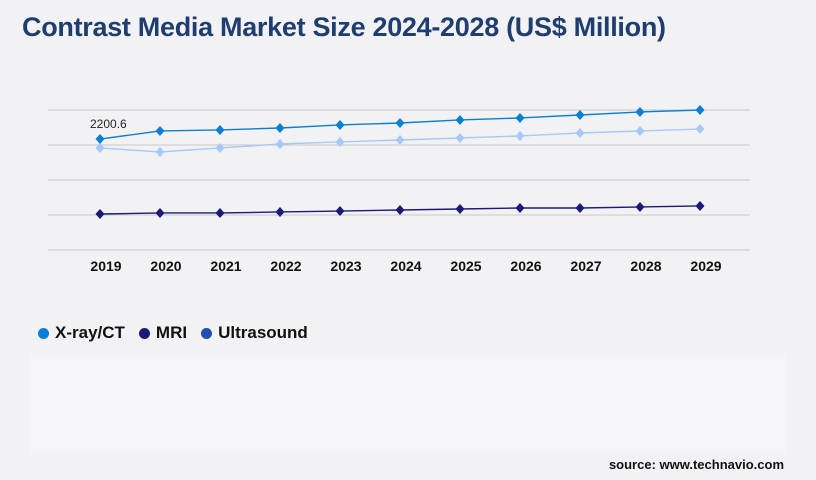 The height and width of the screenshot is (480, 816). Describe the element at coordinates (165, 266) in the screenshot. I see `x-tick-label: 2020` at that location.